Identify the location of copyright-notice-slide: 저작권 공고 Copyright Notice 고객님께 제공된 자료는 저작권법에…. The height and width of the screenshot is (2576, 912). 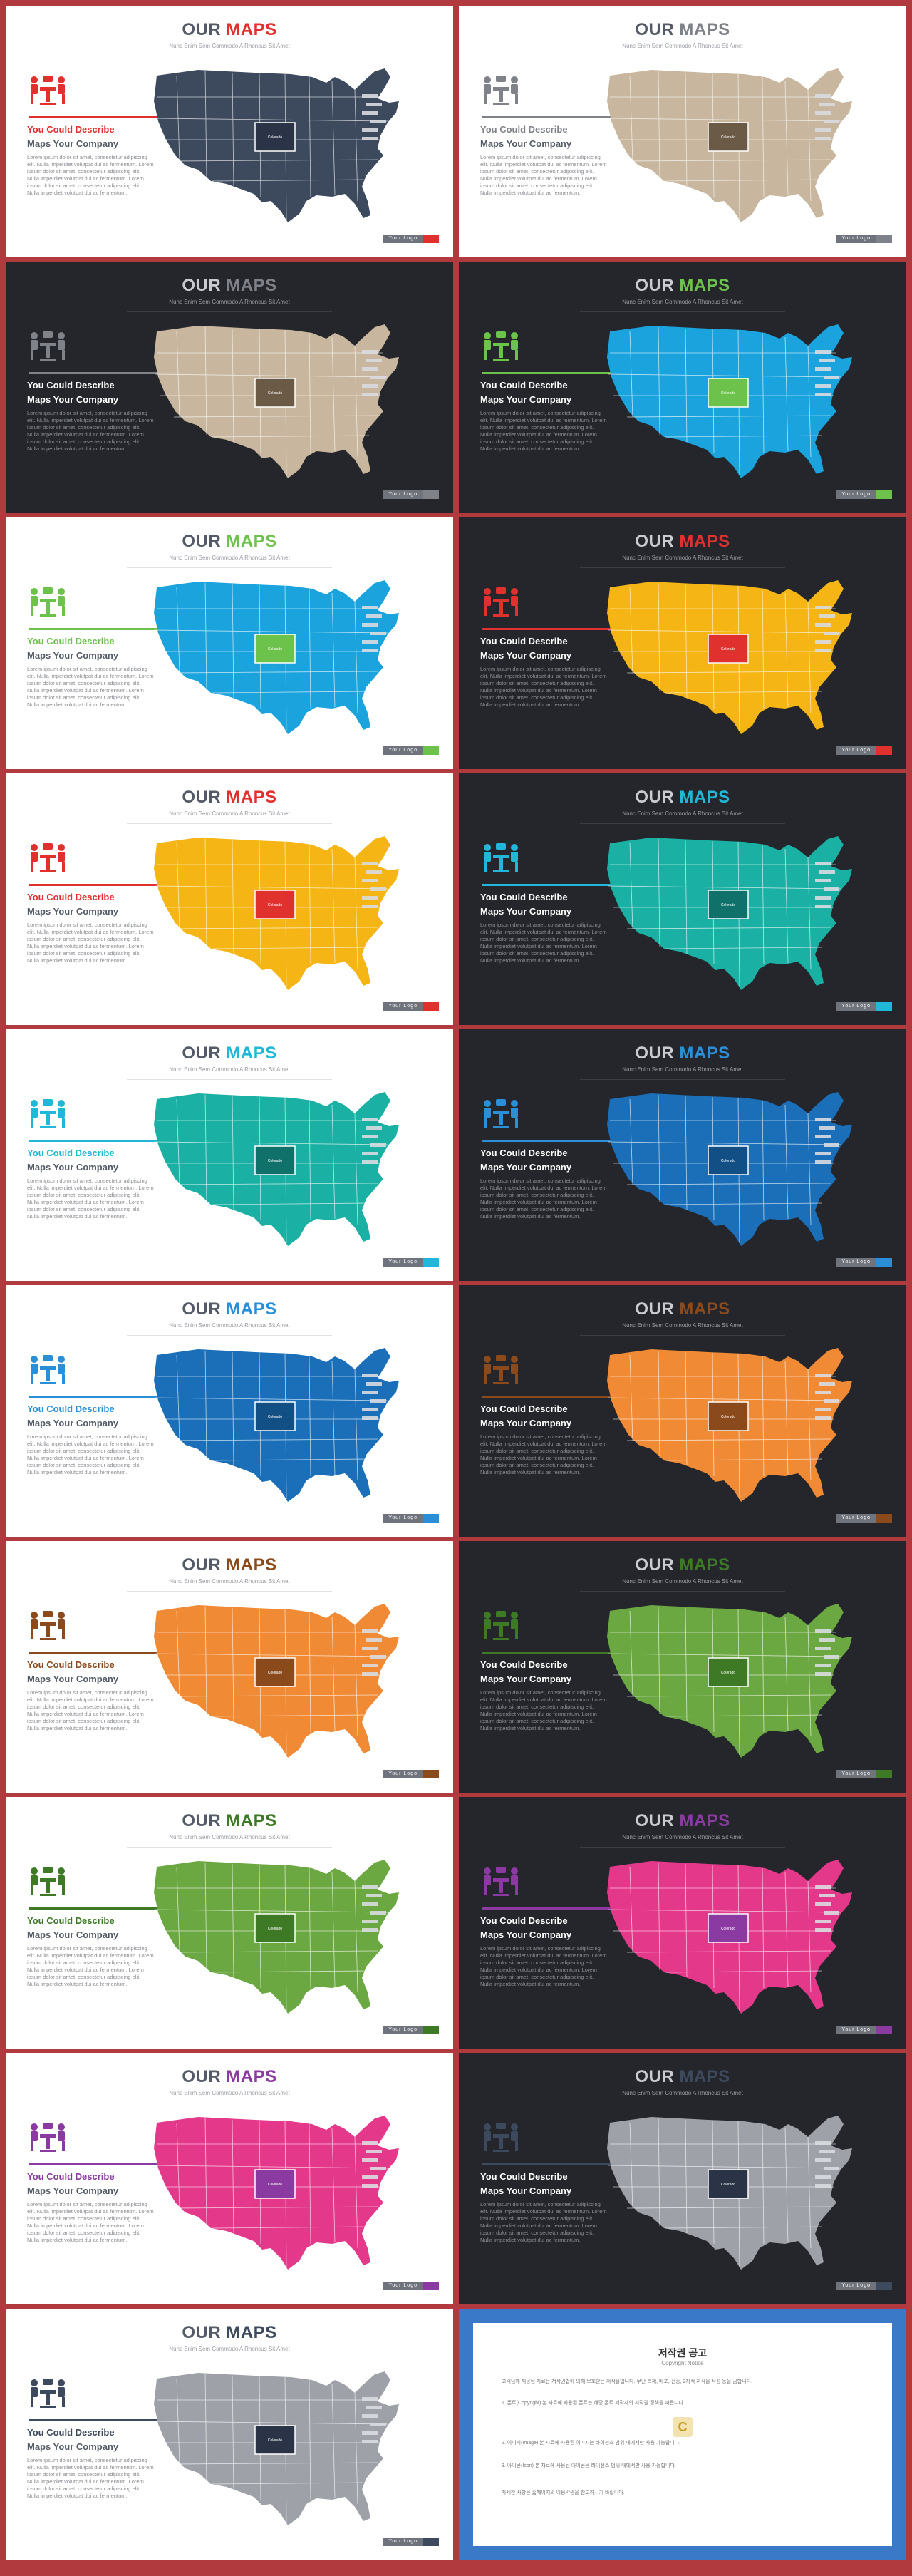
(682, 2434).